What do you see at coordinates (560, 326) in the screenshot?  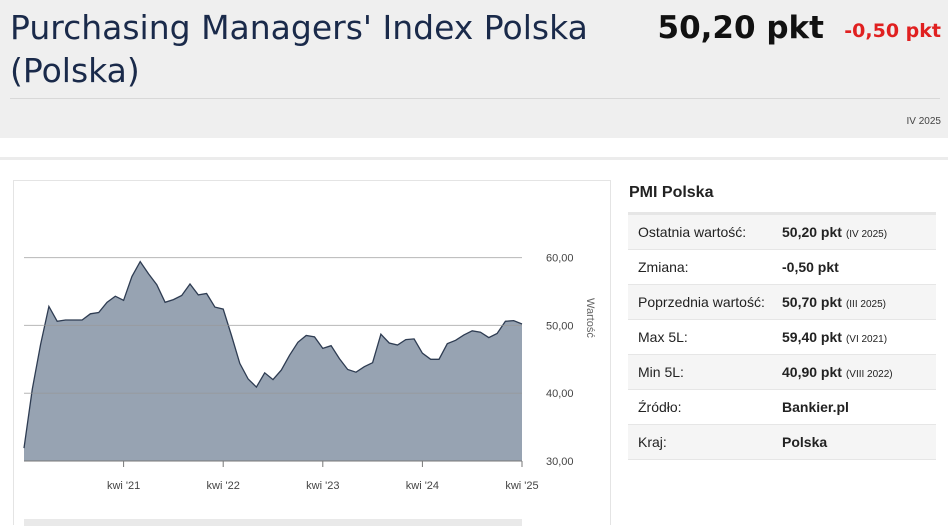 I see `y-tick-label: 50,00` at bounding box center [560, 326].